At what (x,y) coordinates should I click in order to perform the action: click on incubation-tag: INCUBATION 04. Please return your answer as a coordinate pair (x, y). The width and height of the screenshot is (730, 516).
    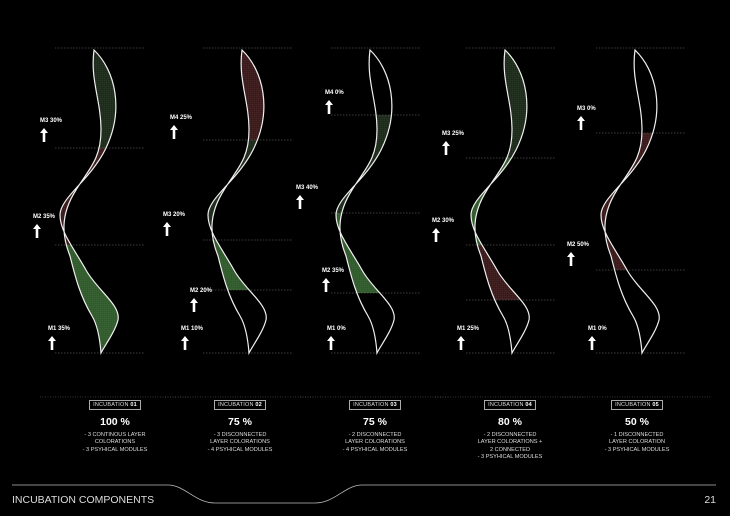
    Looking at the image, I should click on (510, 405).